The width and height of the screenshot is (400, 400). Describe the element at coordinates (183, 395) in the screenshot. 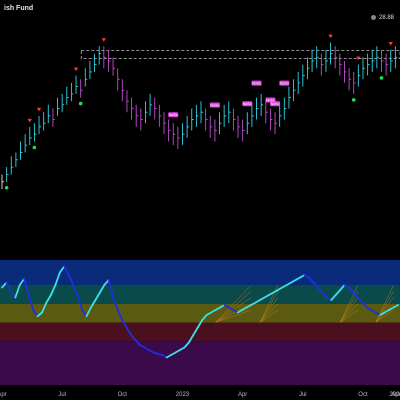

I see `x-tick-label: 2023` at that location.